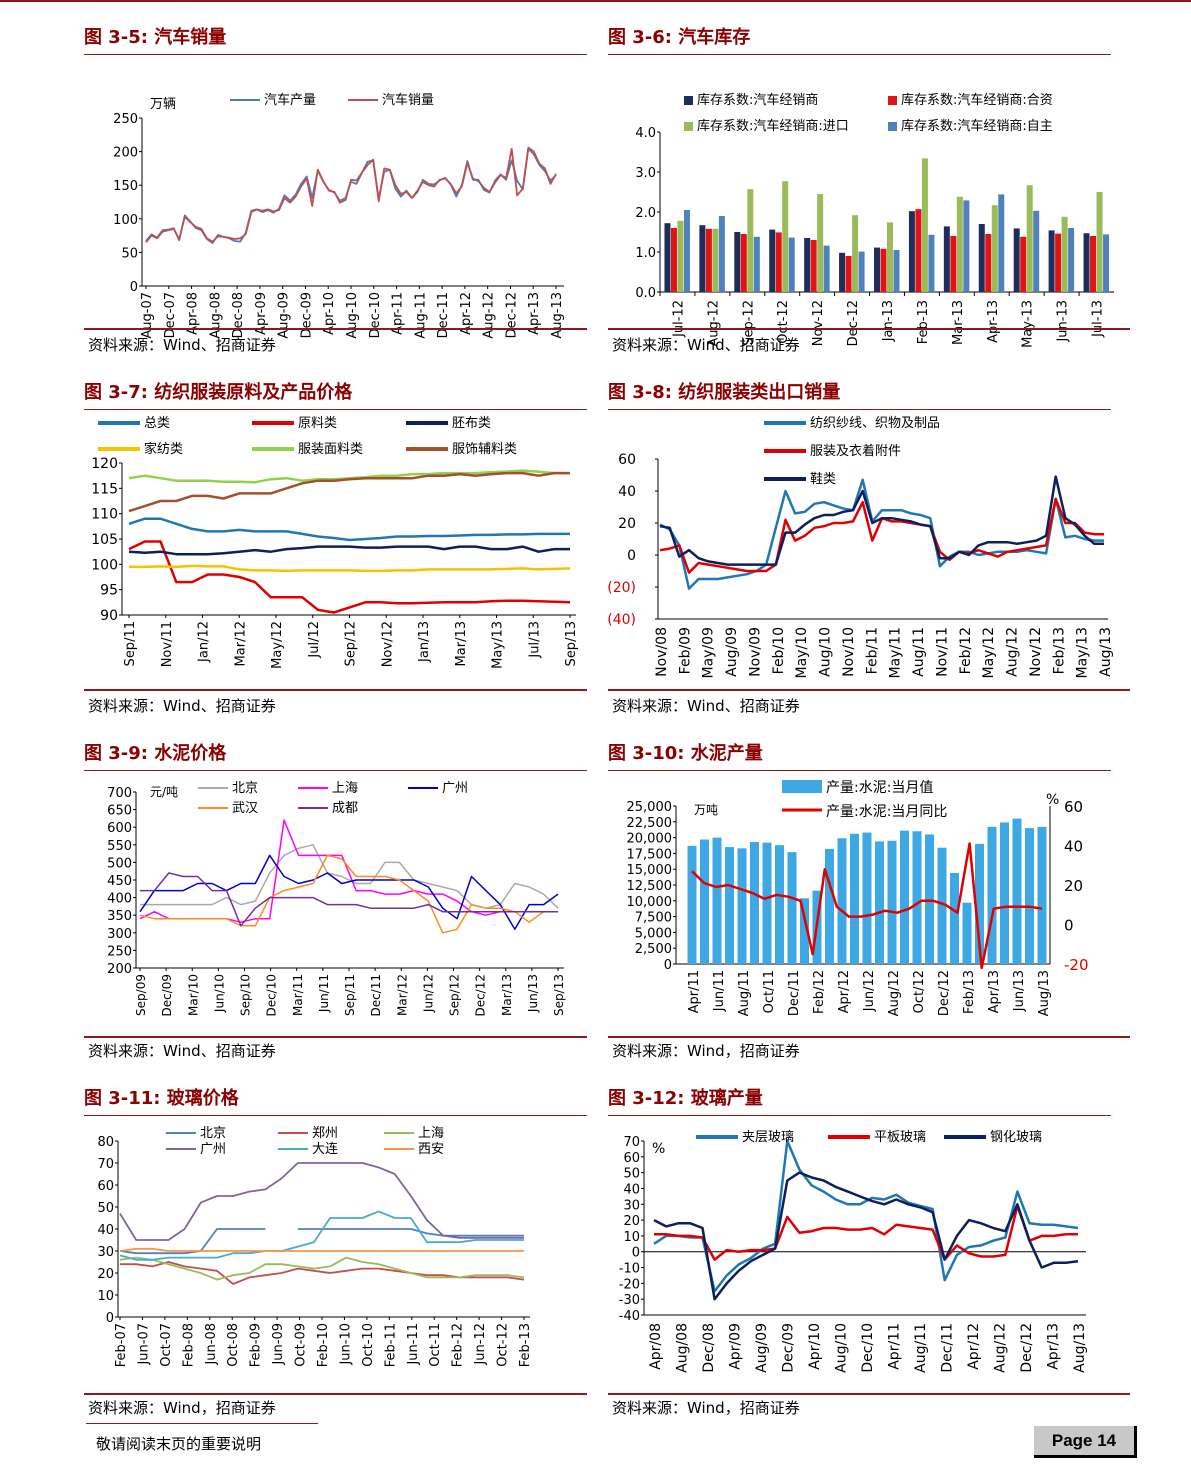  Describe the element at coordinates (390, 1345) in the screenshot. I see `x-tick-label: Feb-11` at that location.